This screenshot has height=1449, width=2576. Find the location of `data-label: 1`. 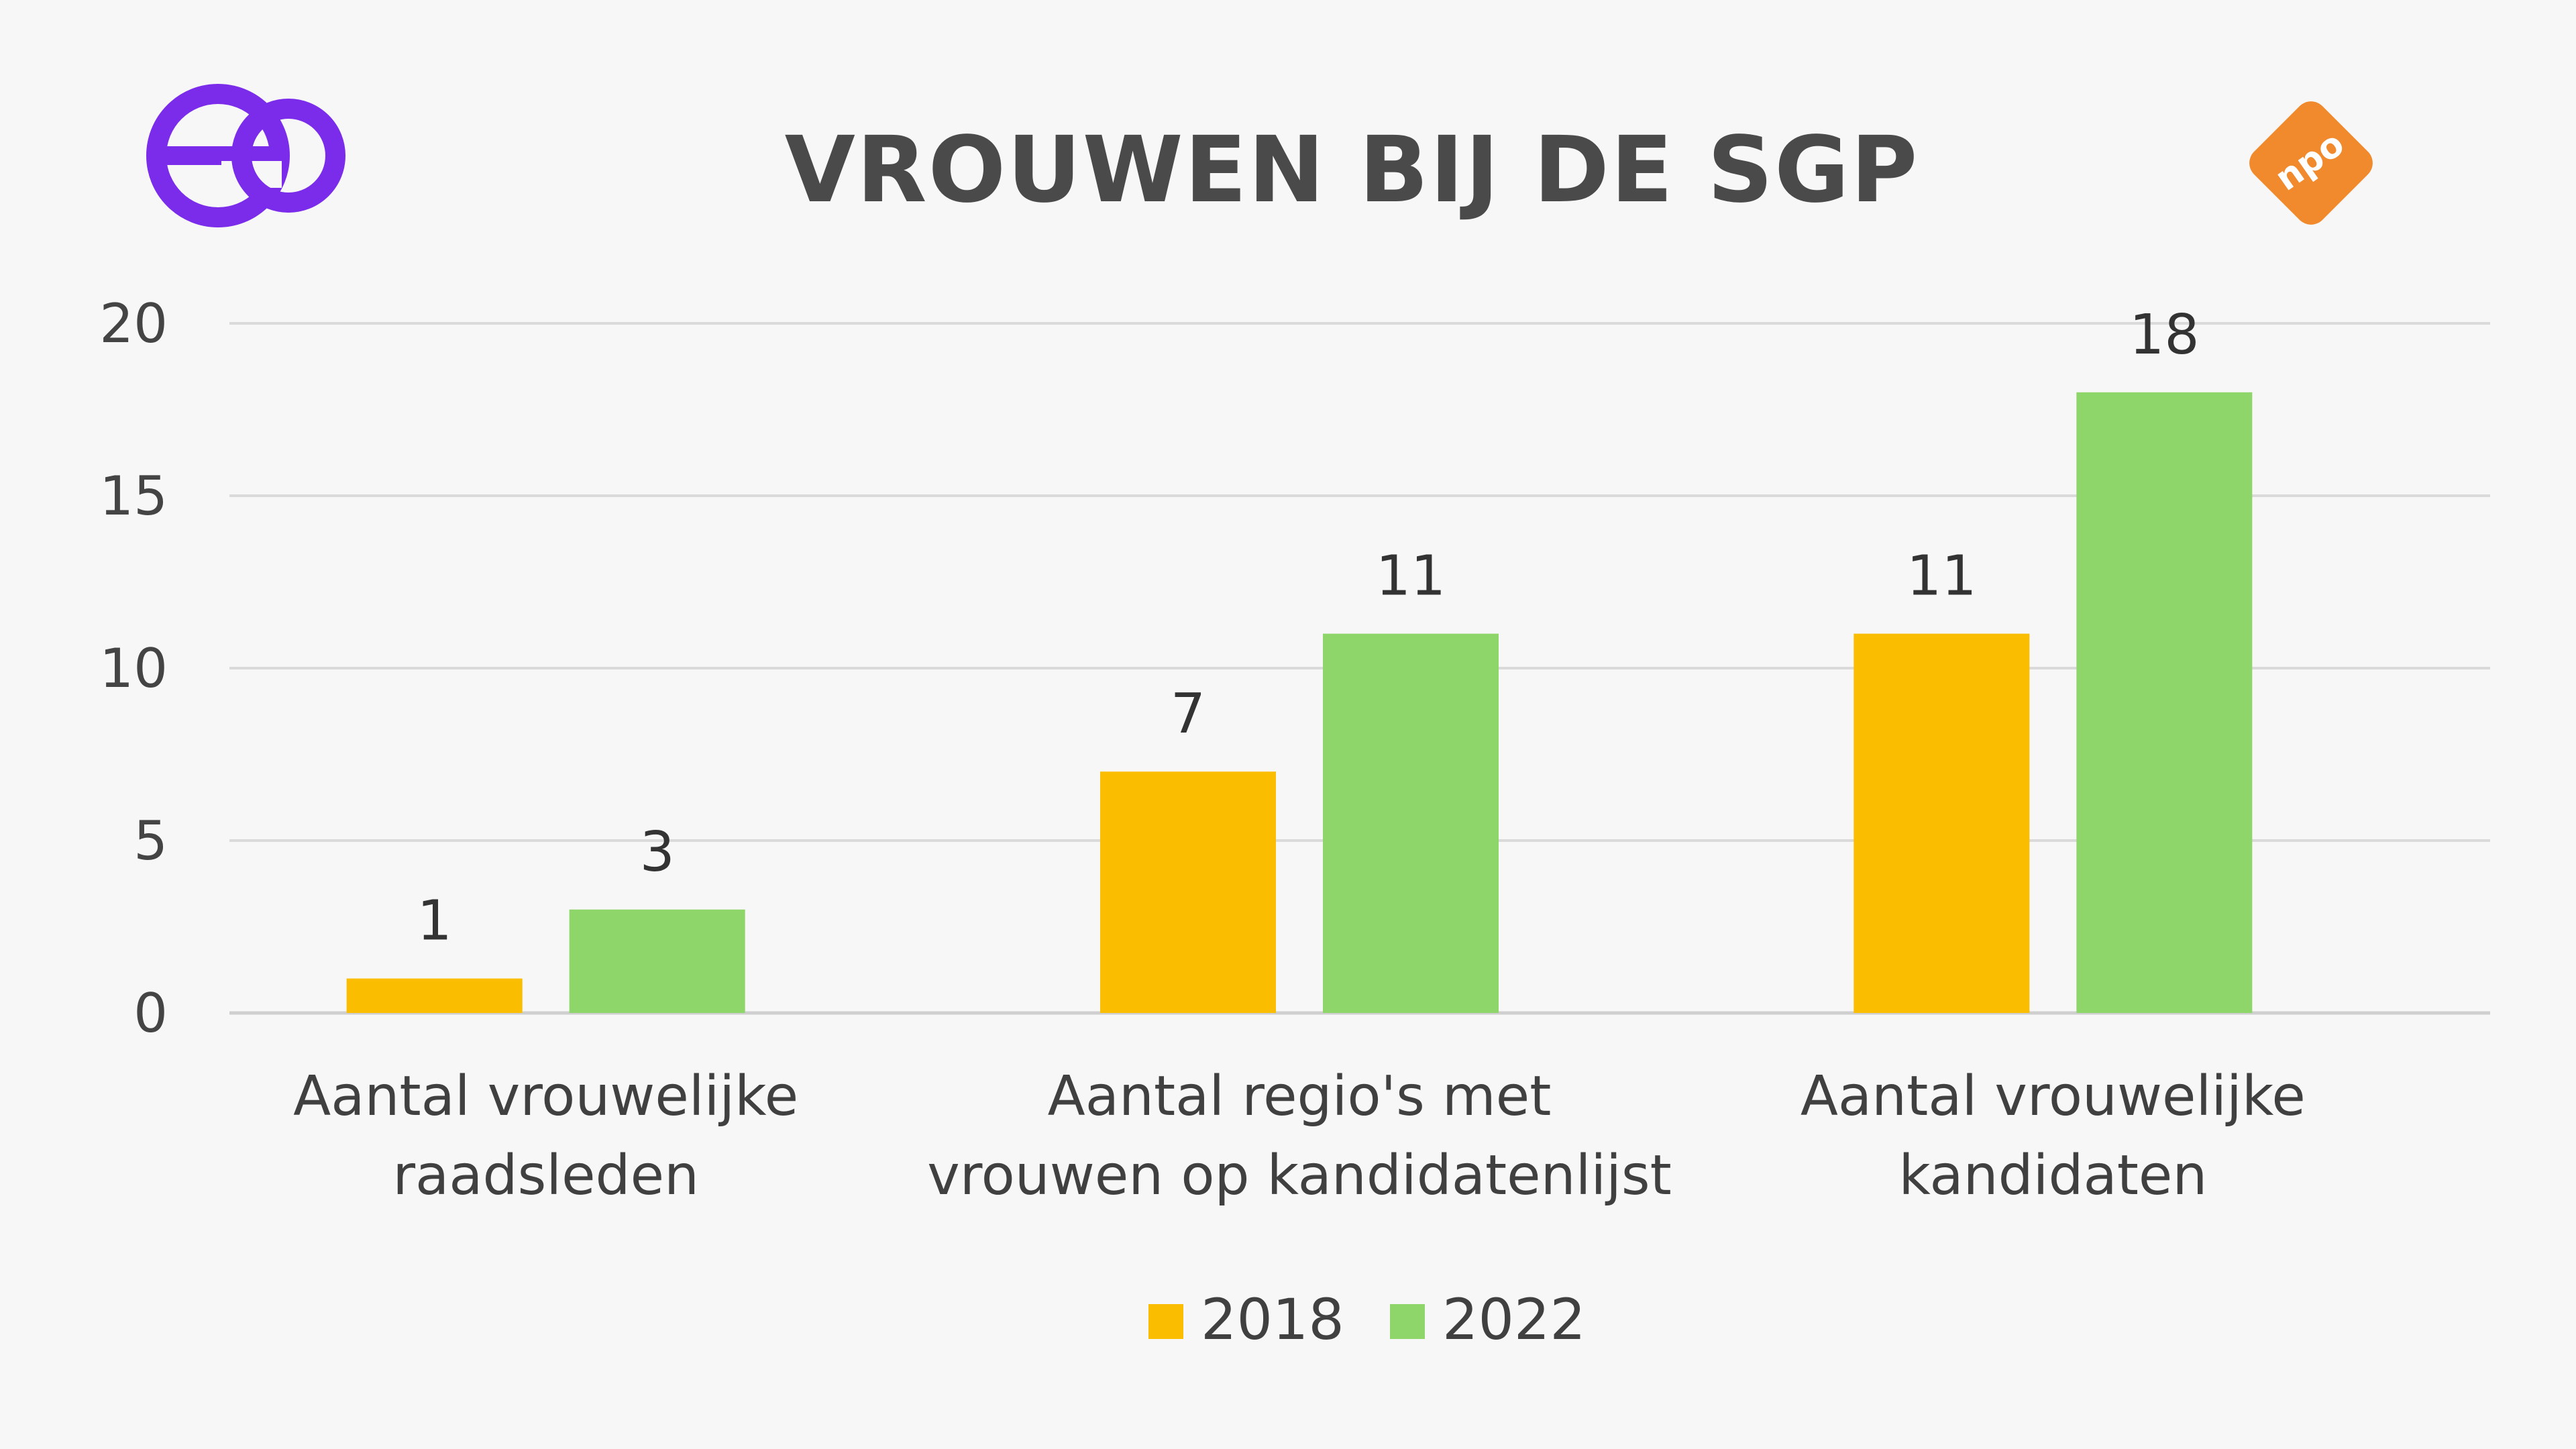

data-label: 1 is located at coordinates (434, 921).